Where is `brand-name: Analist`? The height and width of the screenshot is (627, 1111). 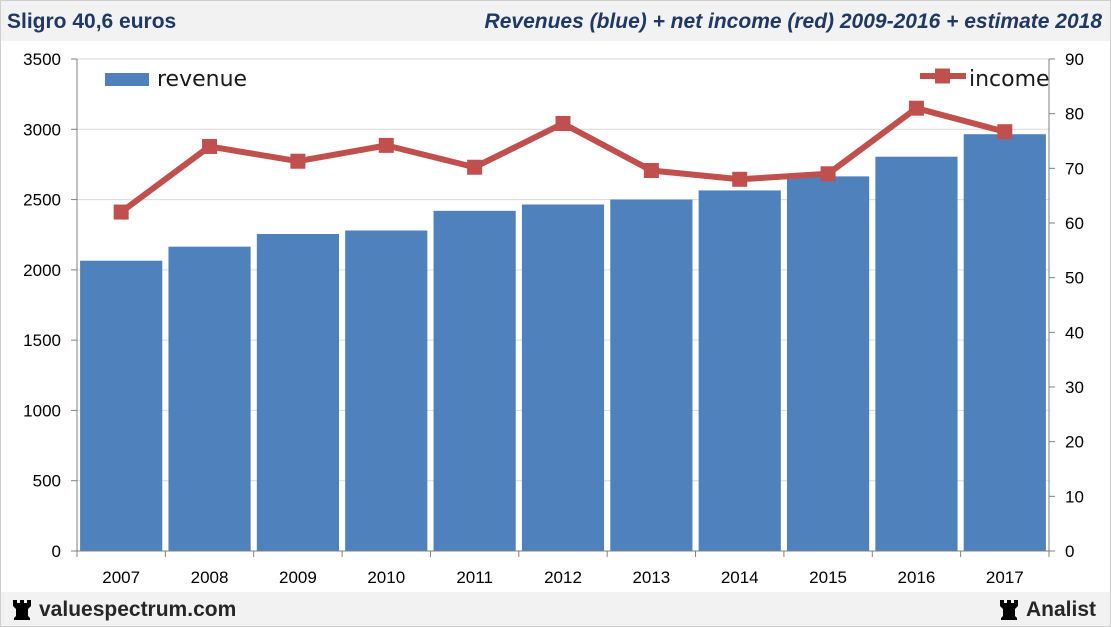 brand-name: Analist is located at coordinates (1060, 609).